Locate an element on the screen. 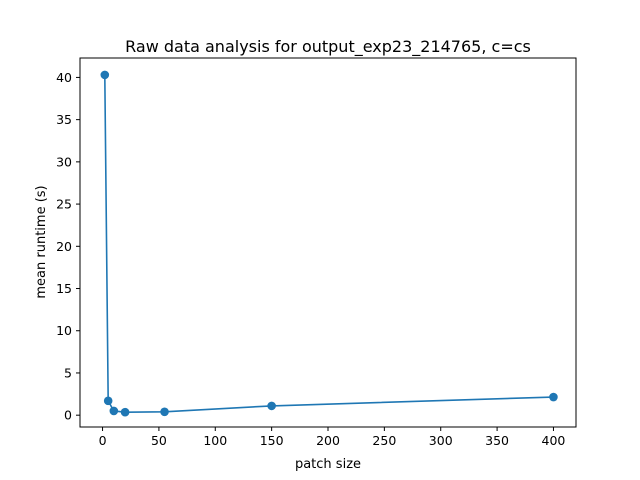  x-tick-label: 0 is located at coordinates (103, 440).